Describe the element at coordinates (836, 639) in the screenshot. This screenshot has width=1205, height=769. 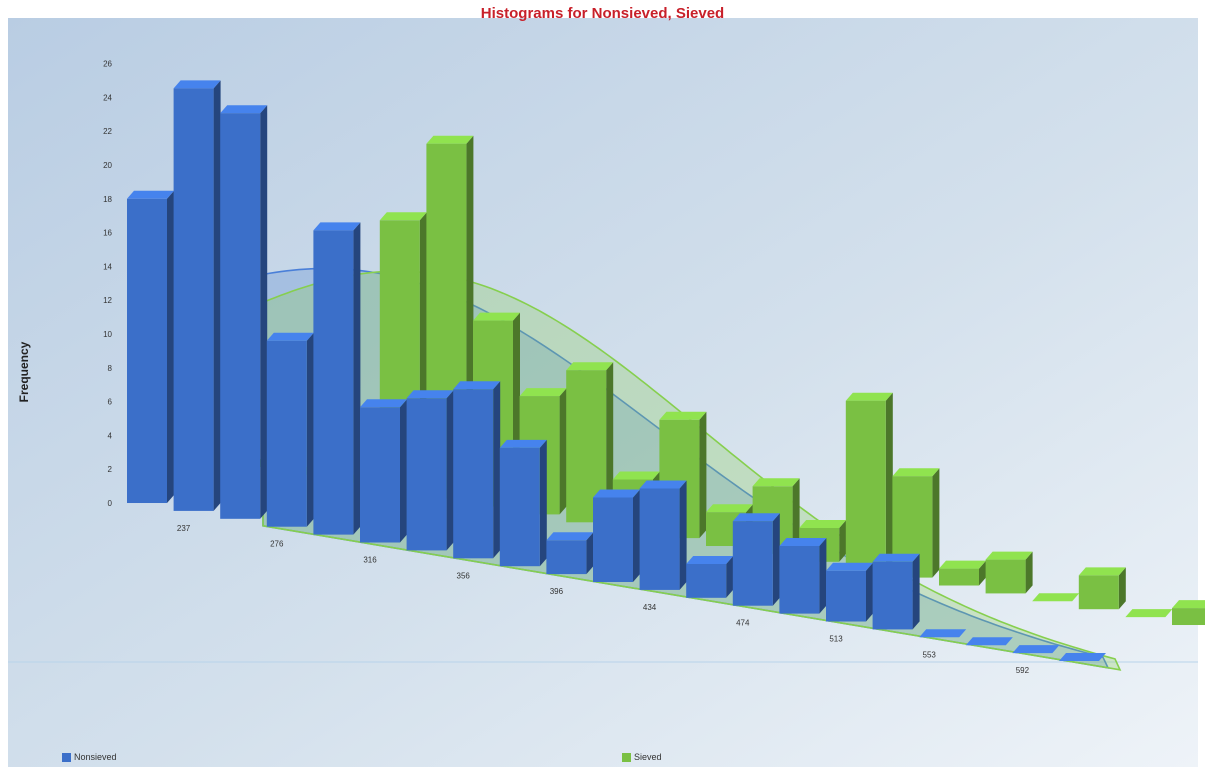
I see `x-tick-label: 513` at that location.